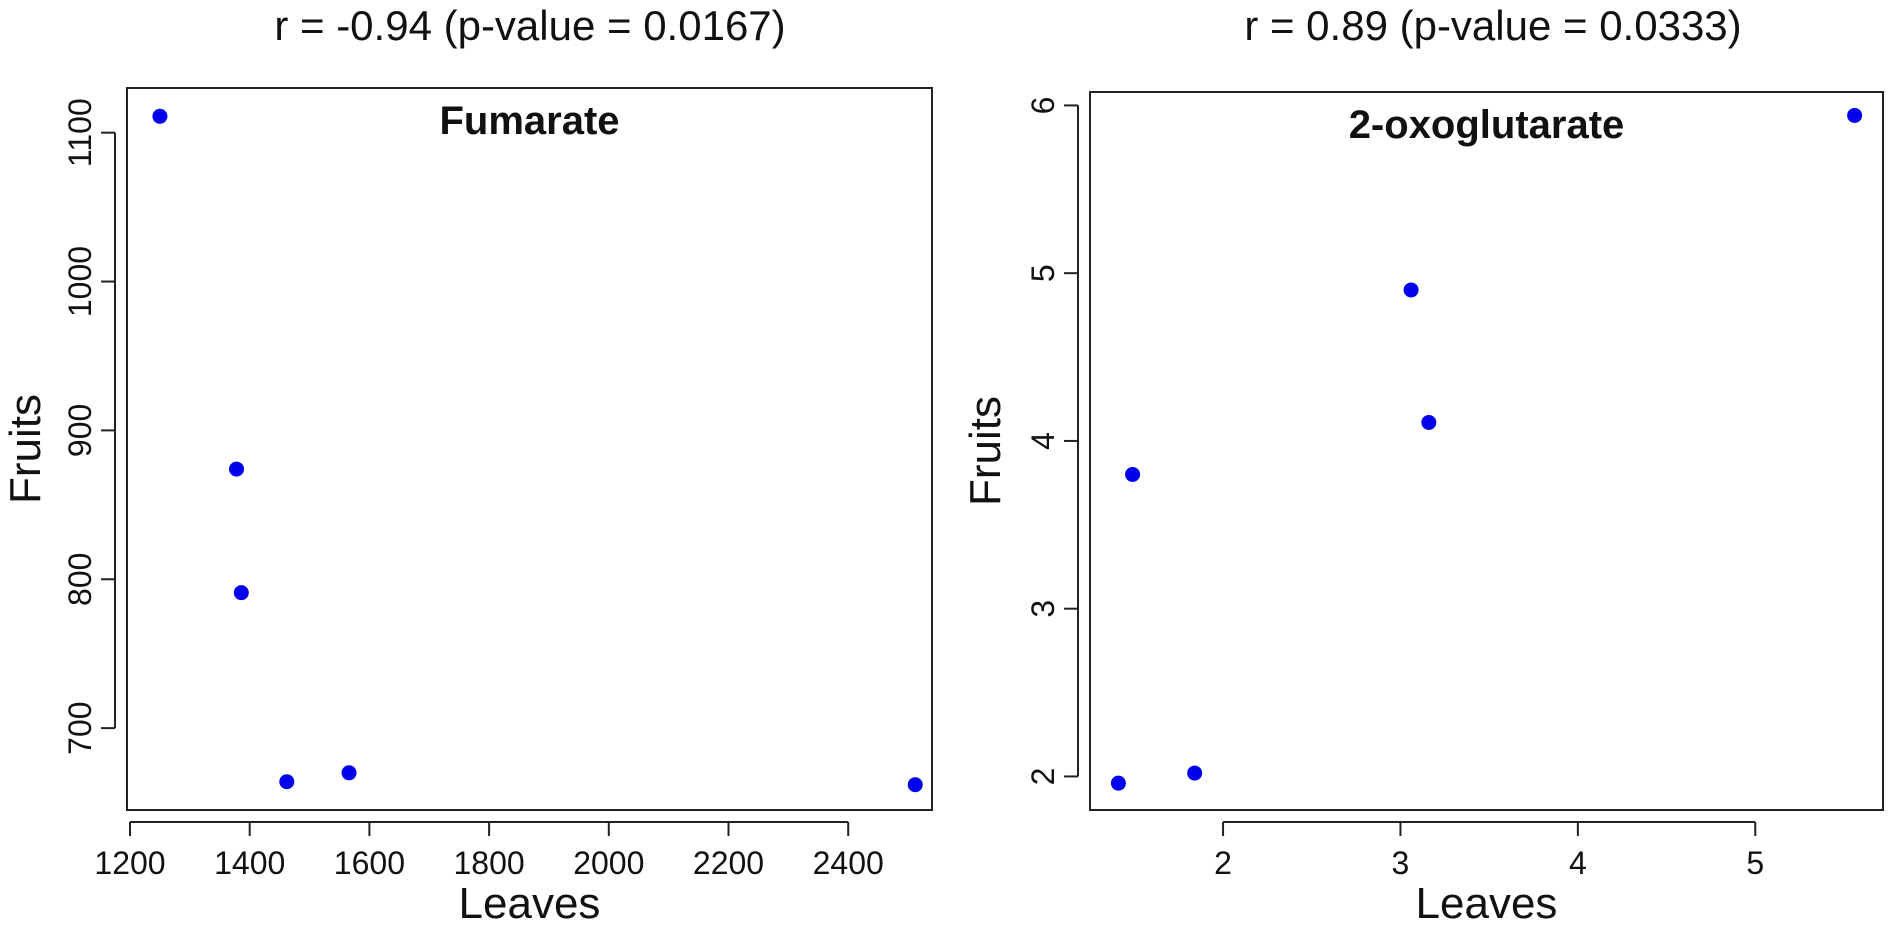 The image size is (1896, 936). What do you see at coordinates (1043, 777) in the screenshot?
I see `y-tick-label: 2` at bounding box center [1043, 777].